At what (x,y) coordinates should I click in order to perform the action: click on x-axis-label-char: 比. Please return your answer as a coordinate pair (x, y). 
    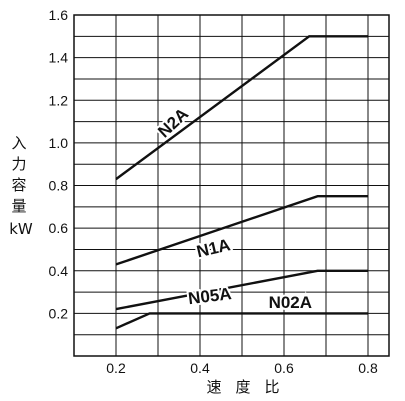
    Looking at the image, I should click on (271, 387).